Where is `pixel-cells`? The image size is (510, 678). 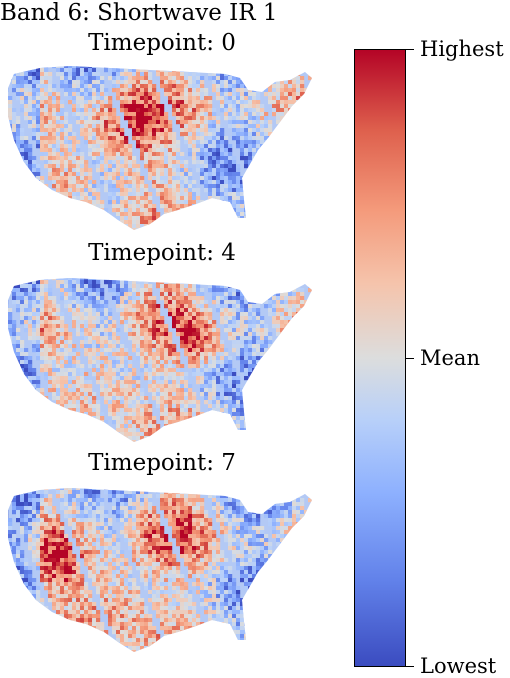 pixel-cells is located at coordinates (160, 148).